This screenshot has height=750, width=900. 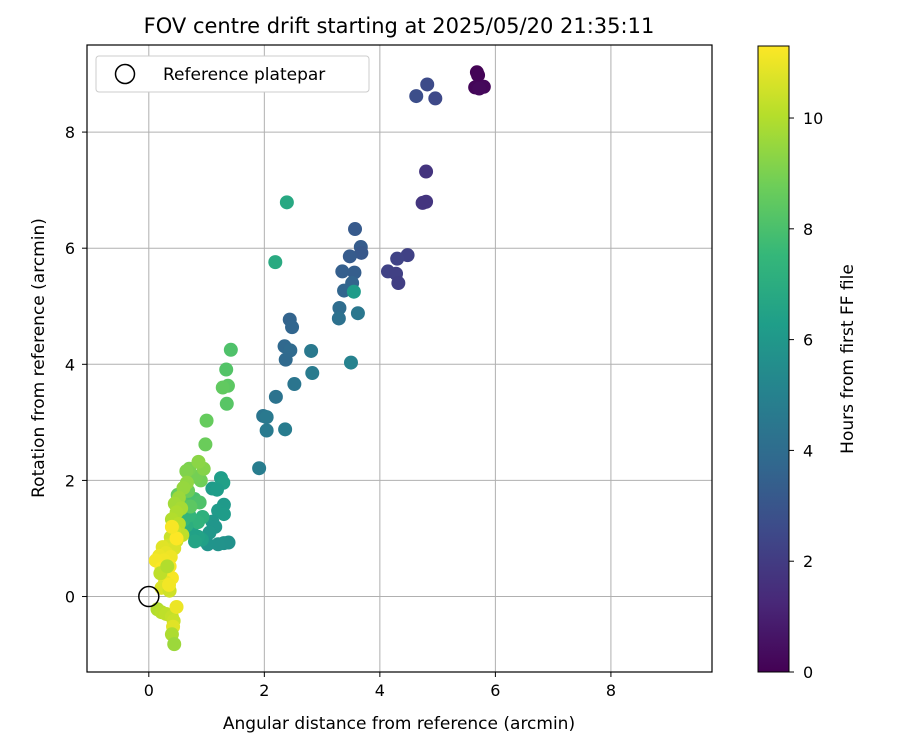 What do you see at coordinates (813, 118) in the screenshot?
I see `colorbar-tick-label: 10` at bounding box center [813, 118].